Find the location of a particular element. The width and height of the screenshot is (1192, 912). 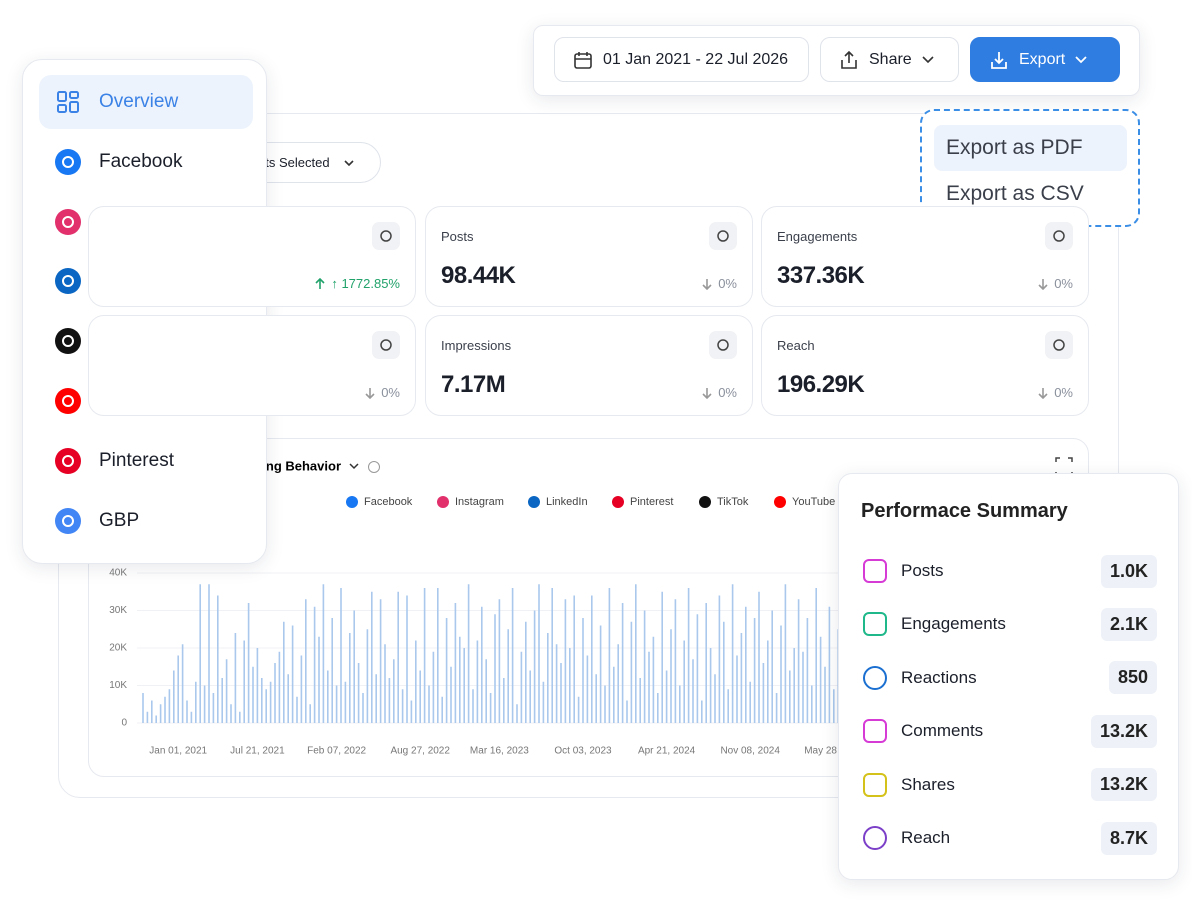

menu-item: Export as PDF is located at coordinates (1030, 148).